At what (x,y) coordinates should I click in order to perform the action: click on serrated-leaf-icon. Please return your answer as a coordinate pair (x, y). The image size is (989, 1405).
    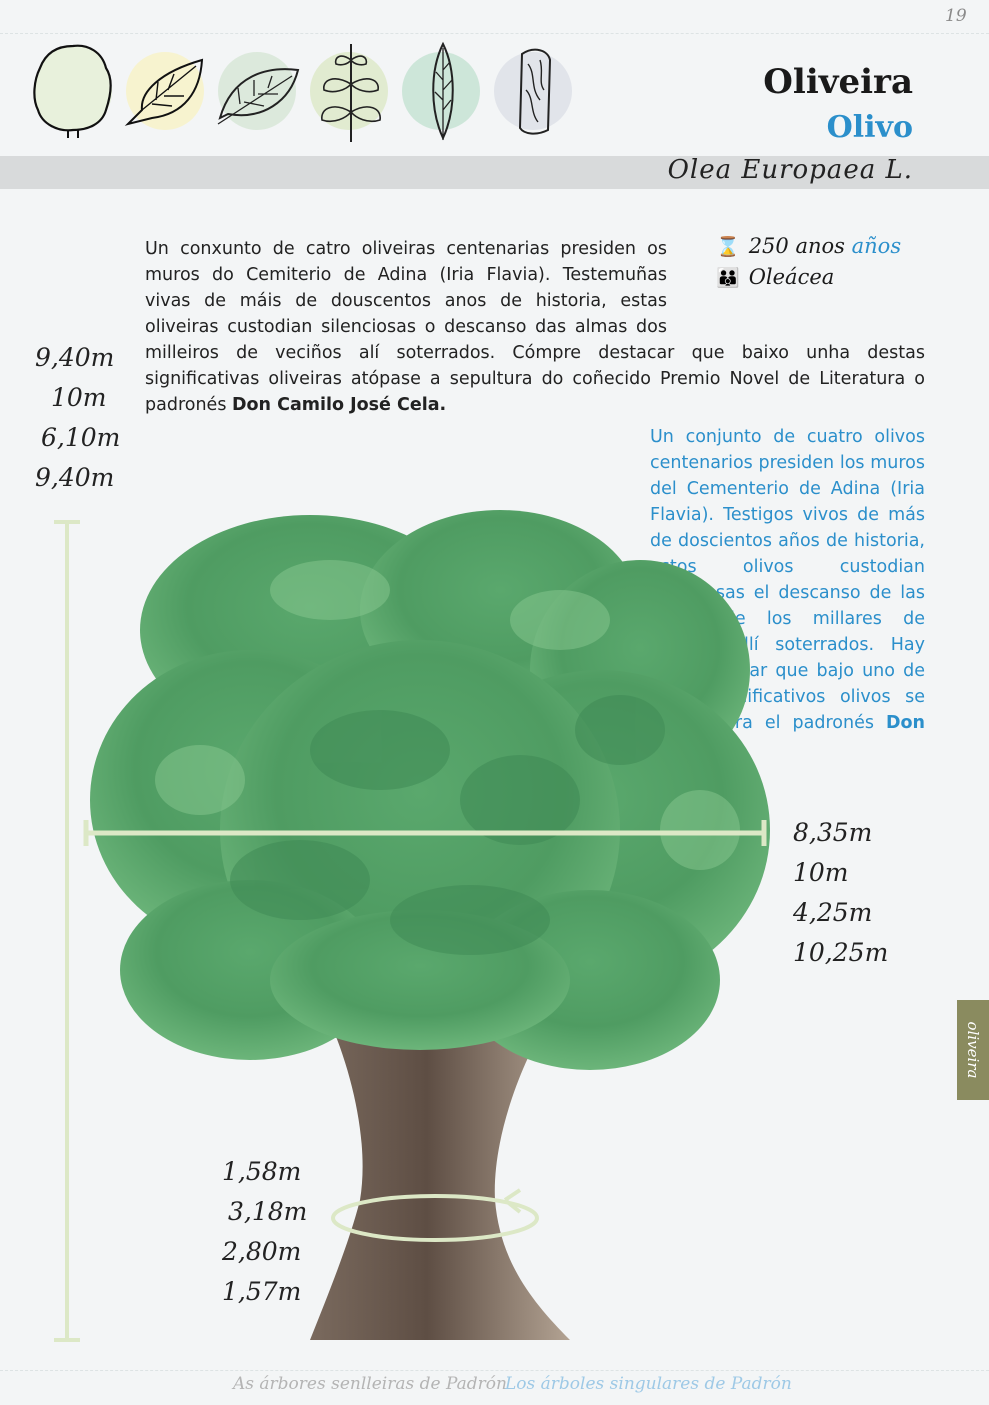
    Looking at the image, I should click on (164, 92).